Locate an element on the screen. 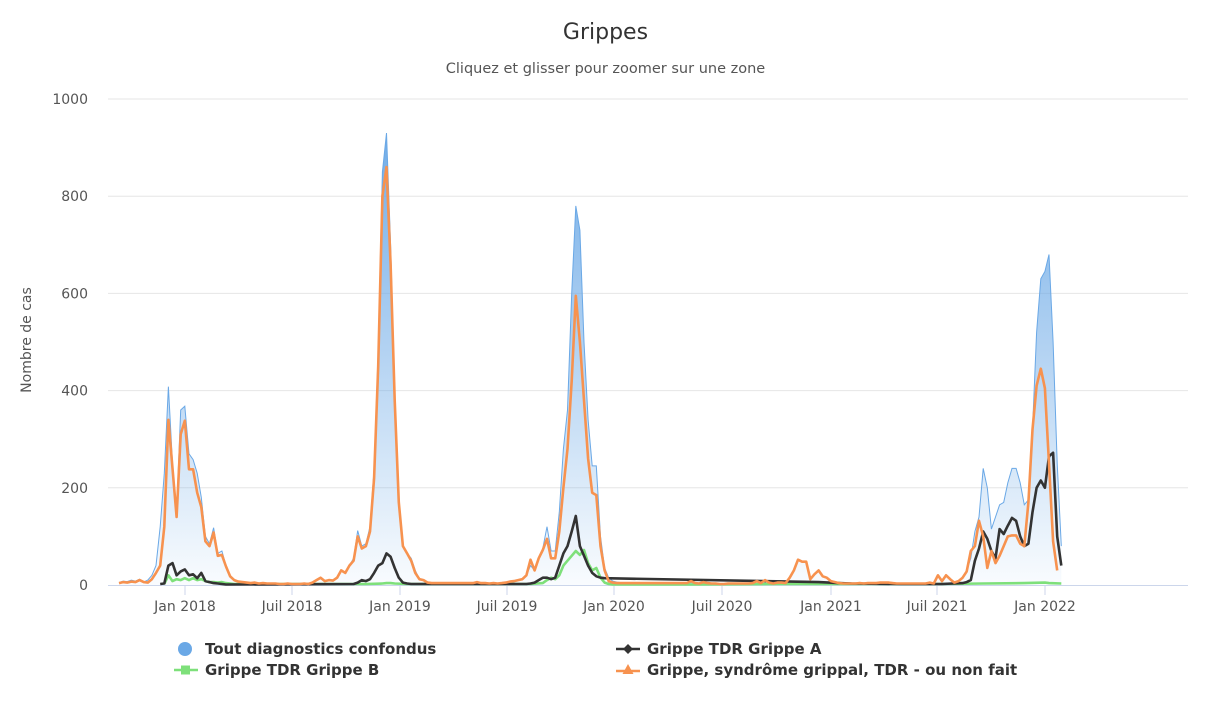 The height and width of the screenshot is (701, 1211). y-tick-label: 800 is located at coordinates (74, 197).